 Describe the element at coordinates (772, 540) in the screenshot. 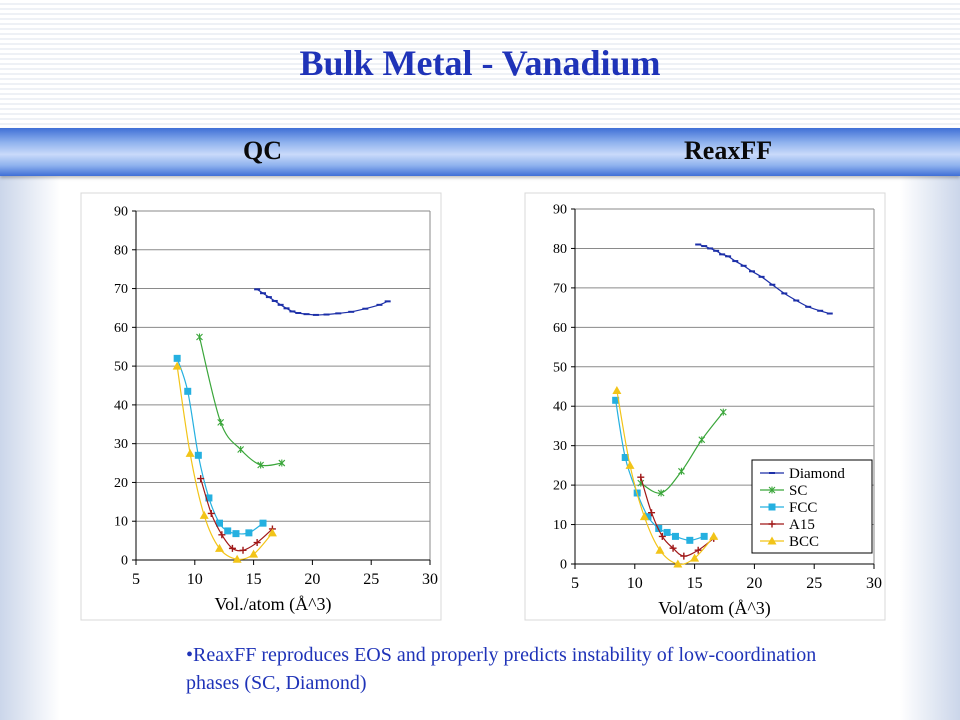

I see `legend-marker-bcc` at that location.